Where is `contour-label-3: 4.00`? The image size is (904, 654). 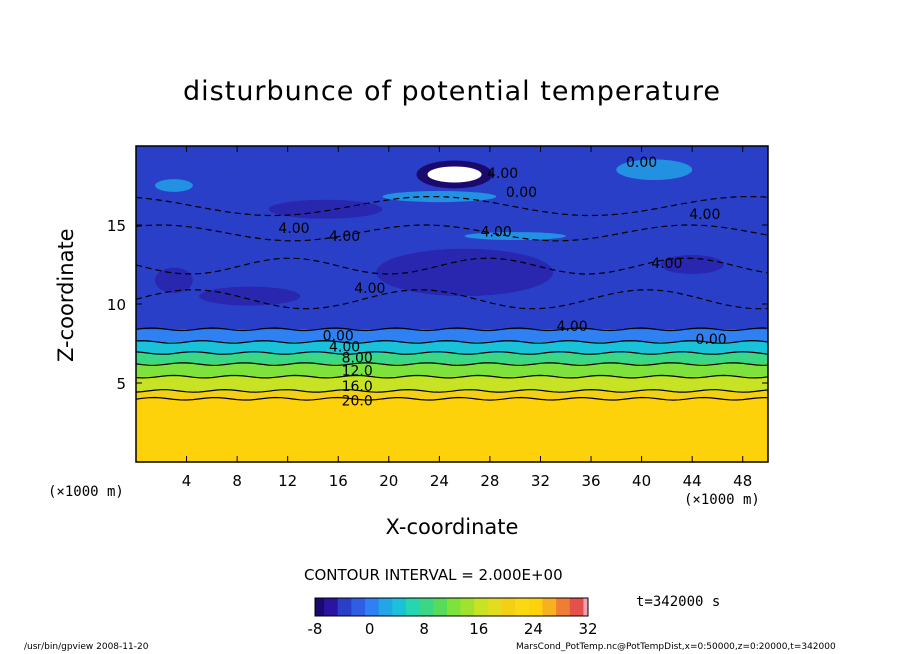 contour-label-3: 4.00 is located at coordinates (704, 215).